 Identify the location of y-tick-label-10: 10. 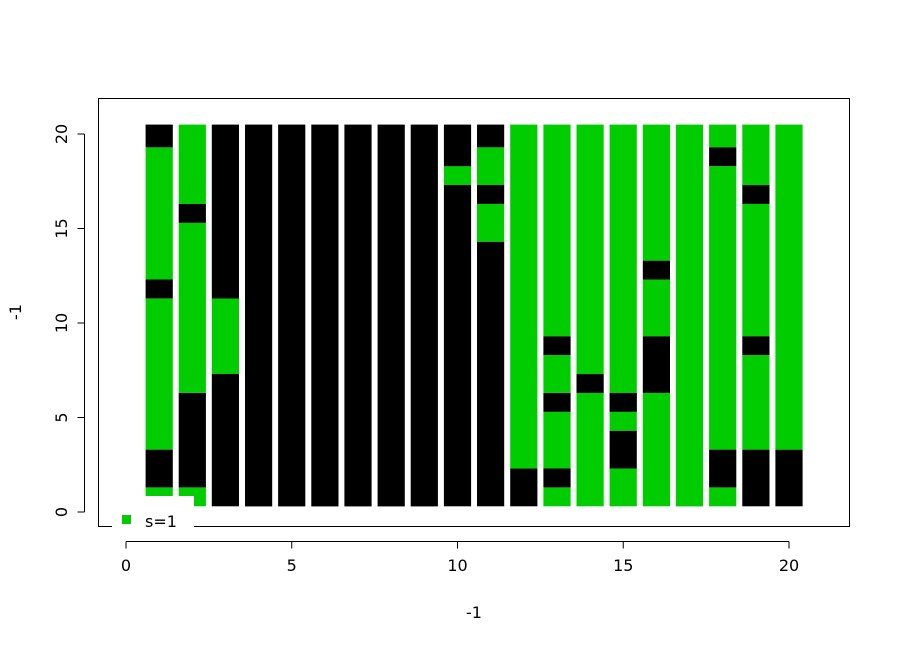
(61, 323).